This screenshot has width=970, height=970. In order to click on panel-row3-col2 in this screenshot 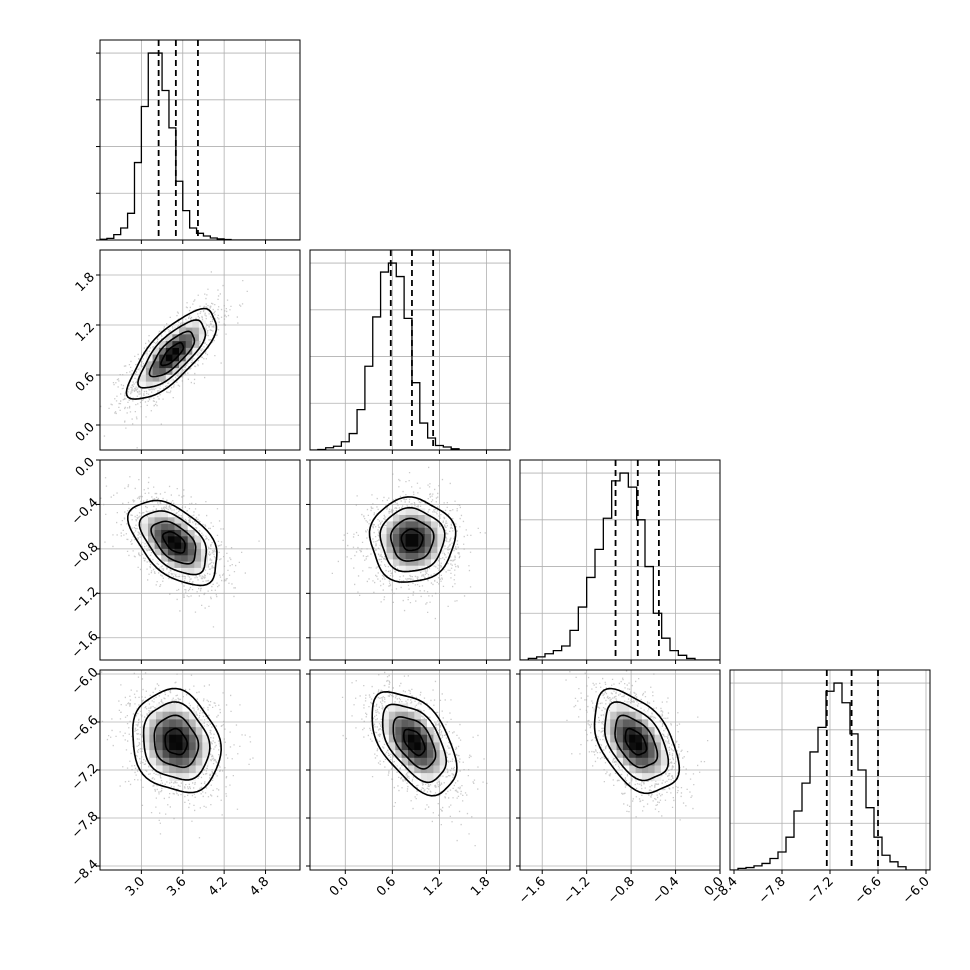, I will do `click(408, 561)`.